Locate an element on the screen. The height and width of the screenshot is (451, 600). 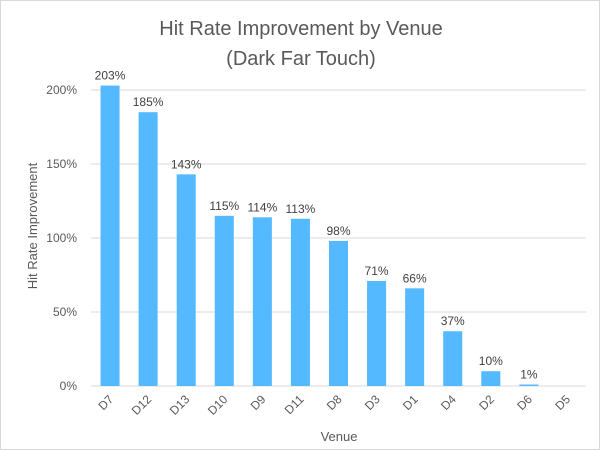
x-tick-label: D3 is located at coordinates (372, 402).